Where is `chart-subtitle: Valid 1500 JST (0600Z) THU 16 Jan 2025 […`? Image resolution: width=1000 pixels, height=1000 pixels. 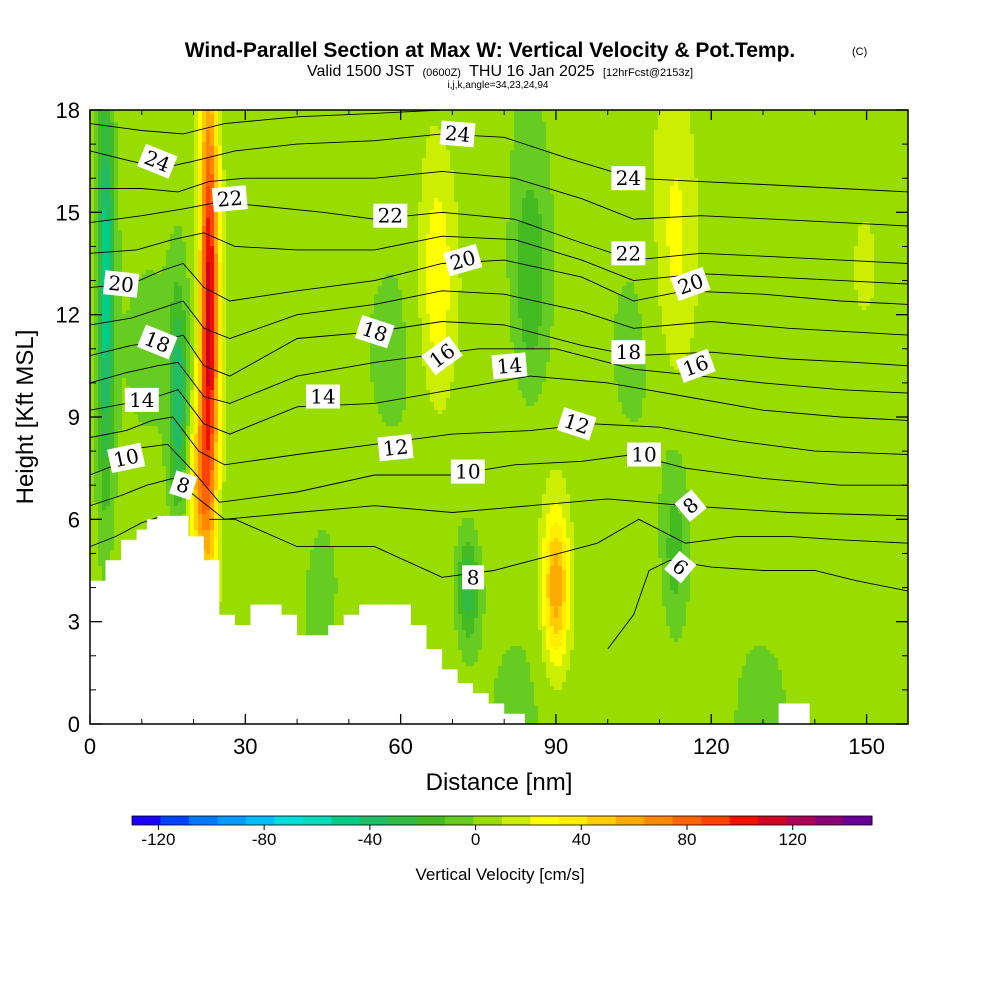 chart-subtitle: Valid 1500 JST (0600Z) THU 16 Jan 2025 [… is located at coordinates (500, 71).